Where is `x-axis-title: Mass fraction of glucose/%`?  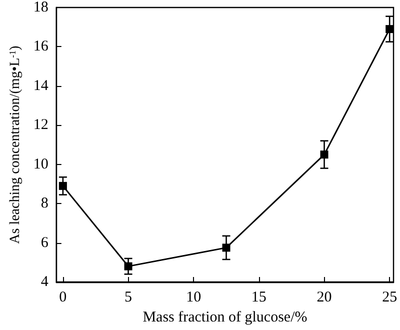 x-axis-title: Mass fraction of glucose/% is located at coordinates (225, 318).